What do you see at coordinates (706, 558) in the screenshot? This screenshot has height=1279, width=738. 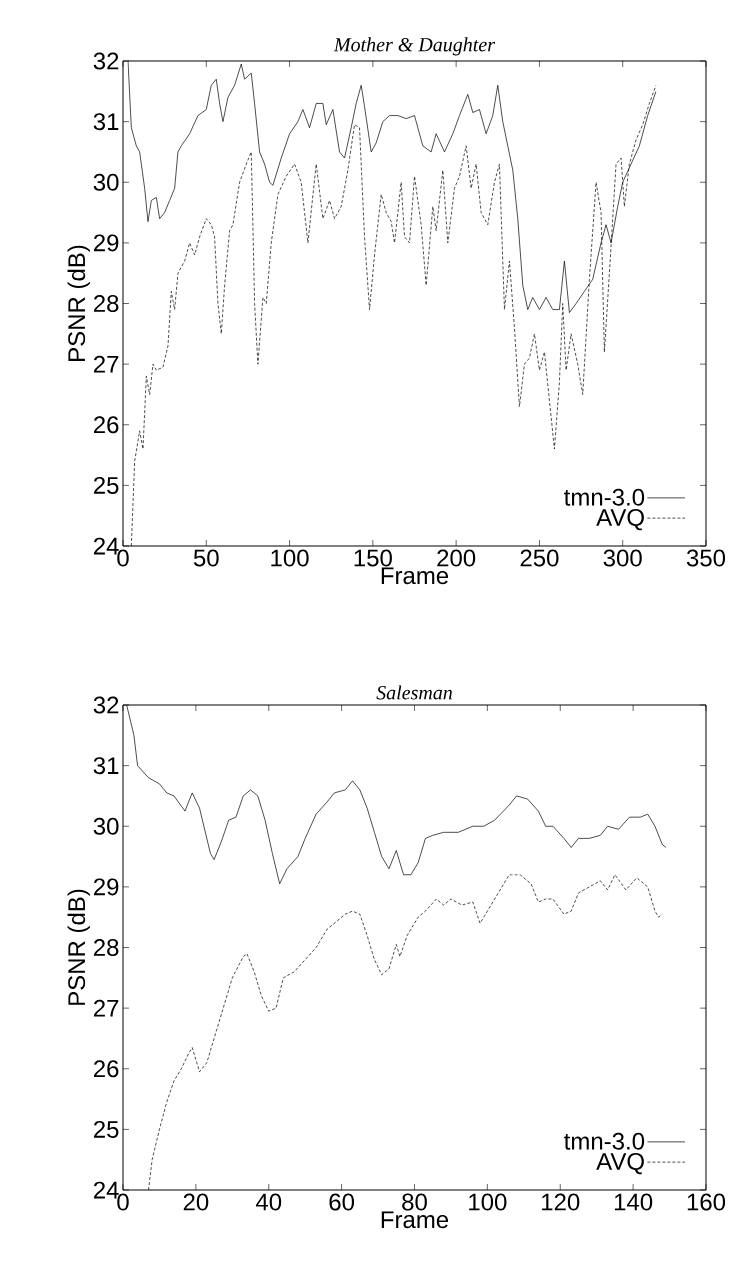 I see `x-tick-label: 350` at bounding box center [706, 558].